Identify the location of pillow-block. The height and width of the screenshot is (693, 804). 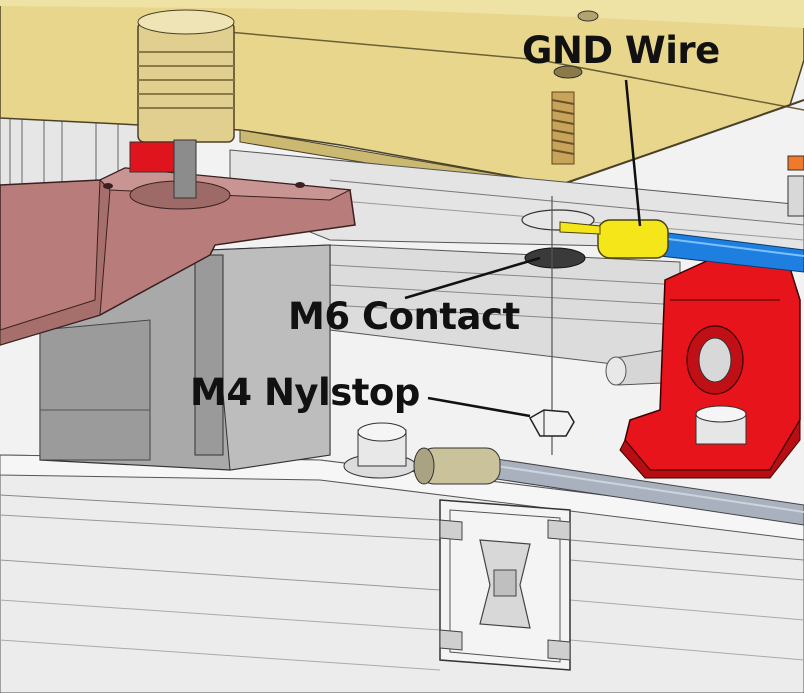
(710, 366).